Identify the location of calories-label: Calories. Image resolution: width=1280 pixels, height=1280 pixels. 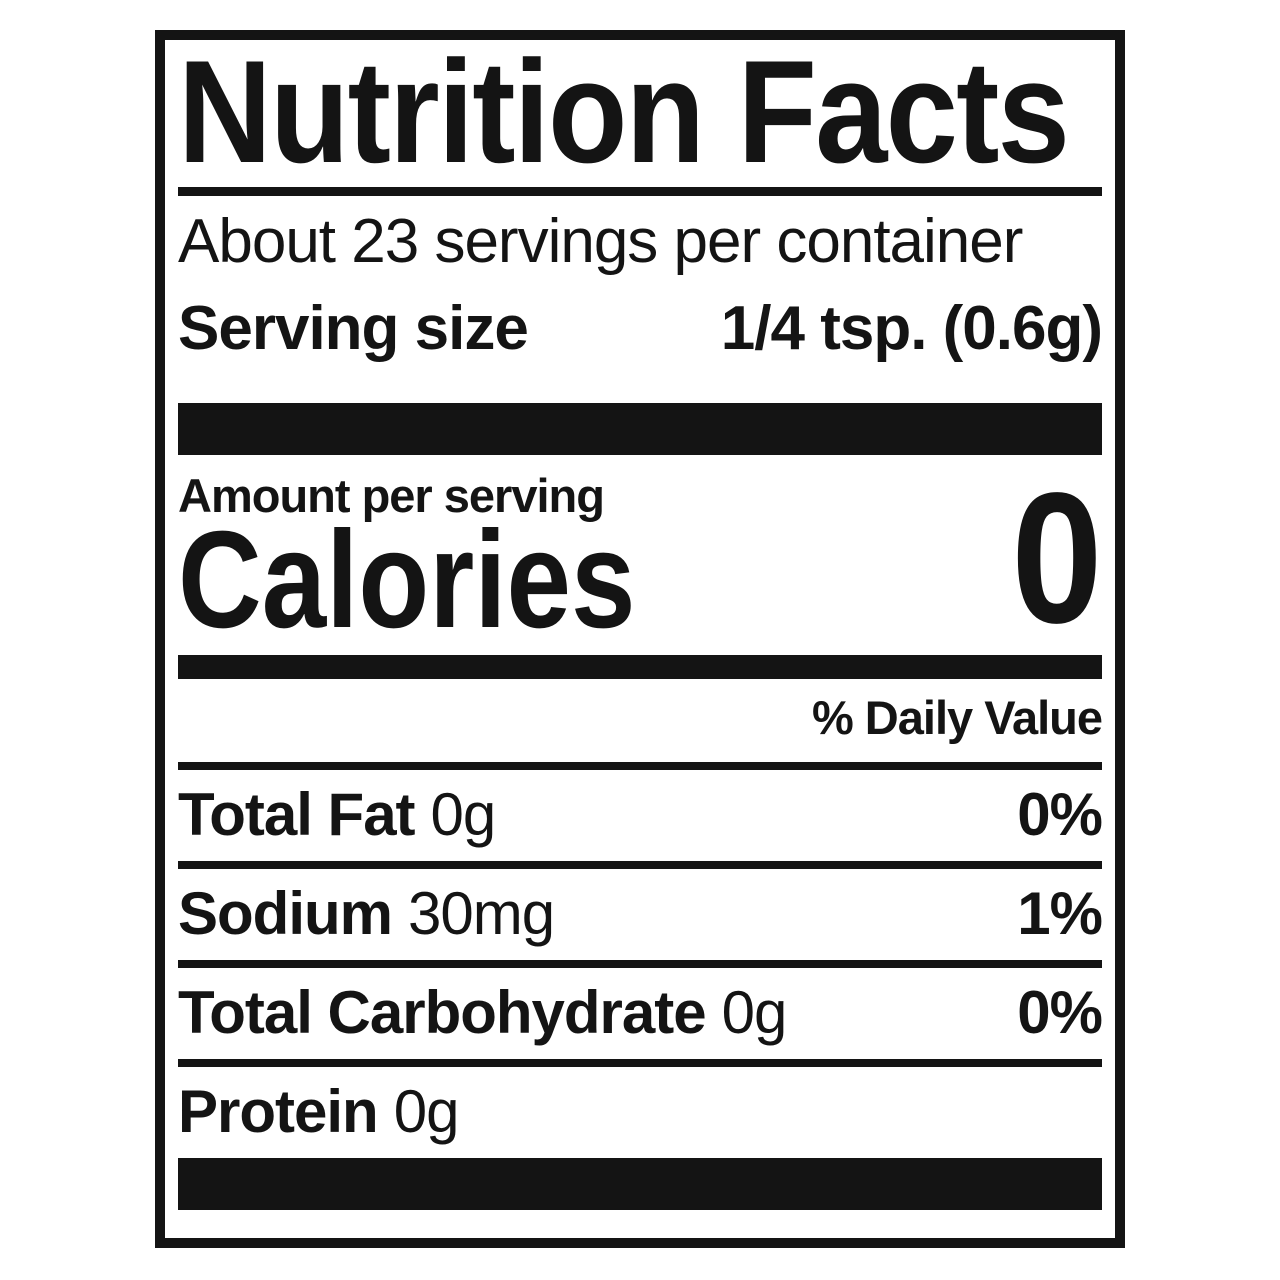
(407, 579).